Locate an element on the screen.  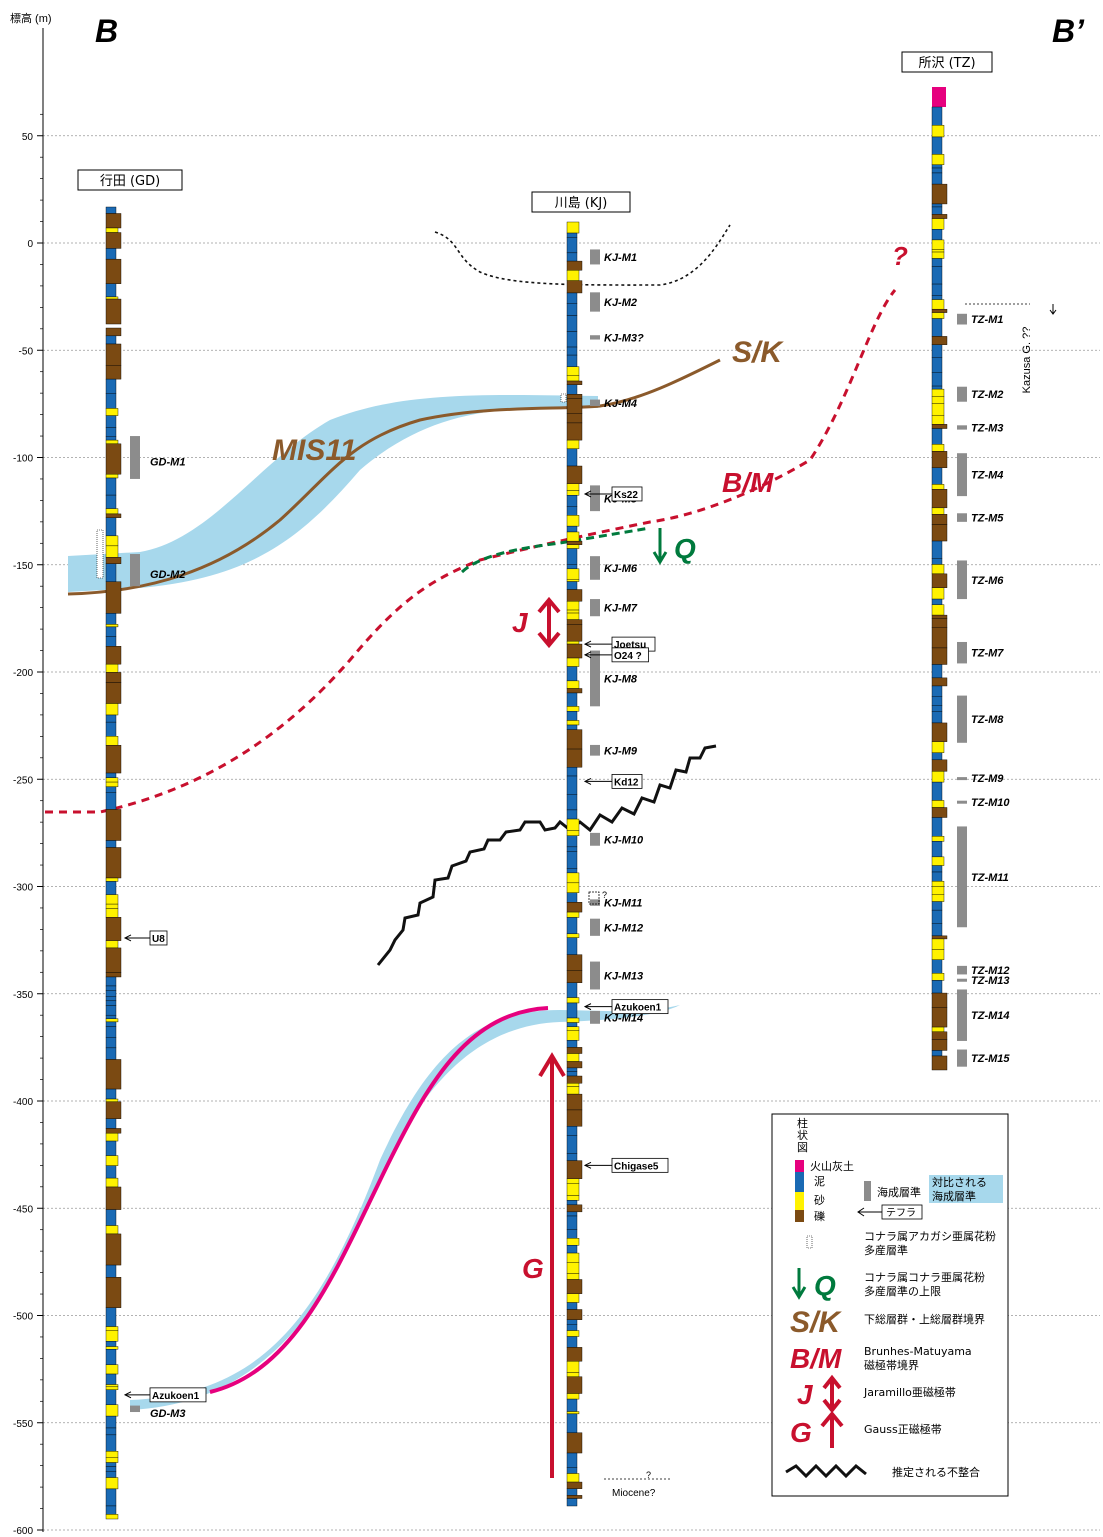
legend-q-desc: コナラ属コナラ亜属花粉 多産層準の上限 is located at coordinates (926, 1284).